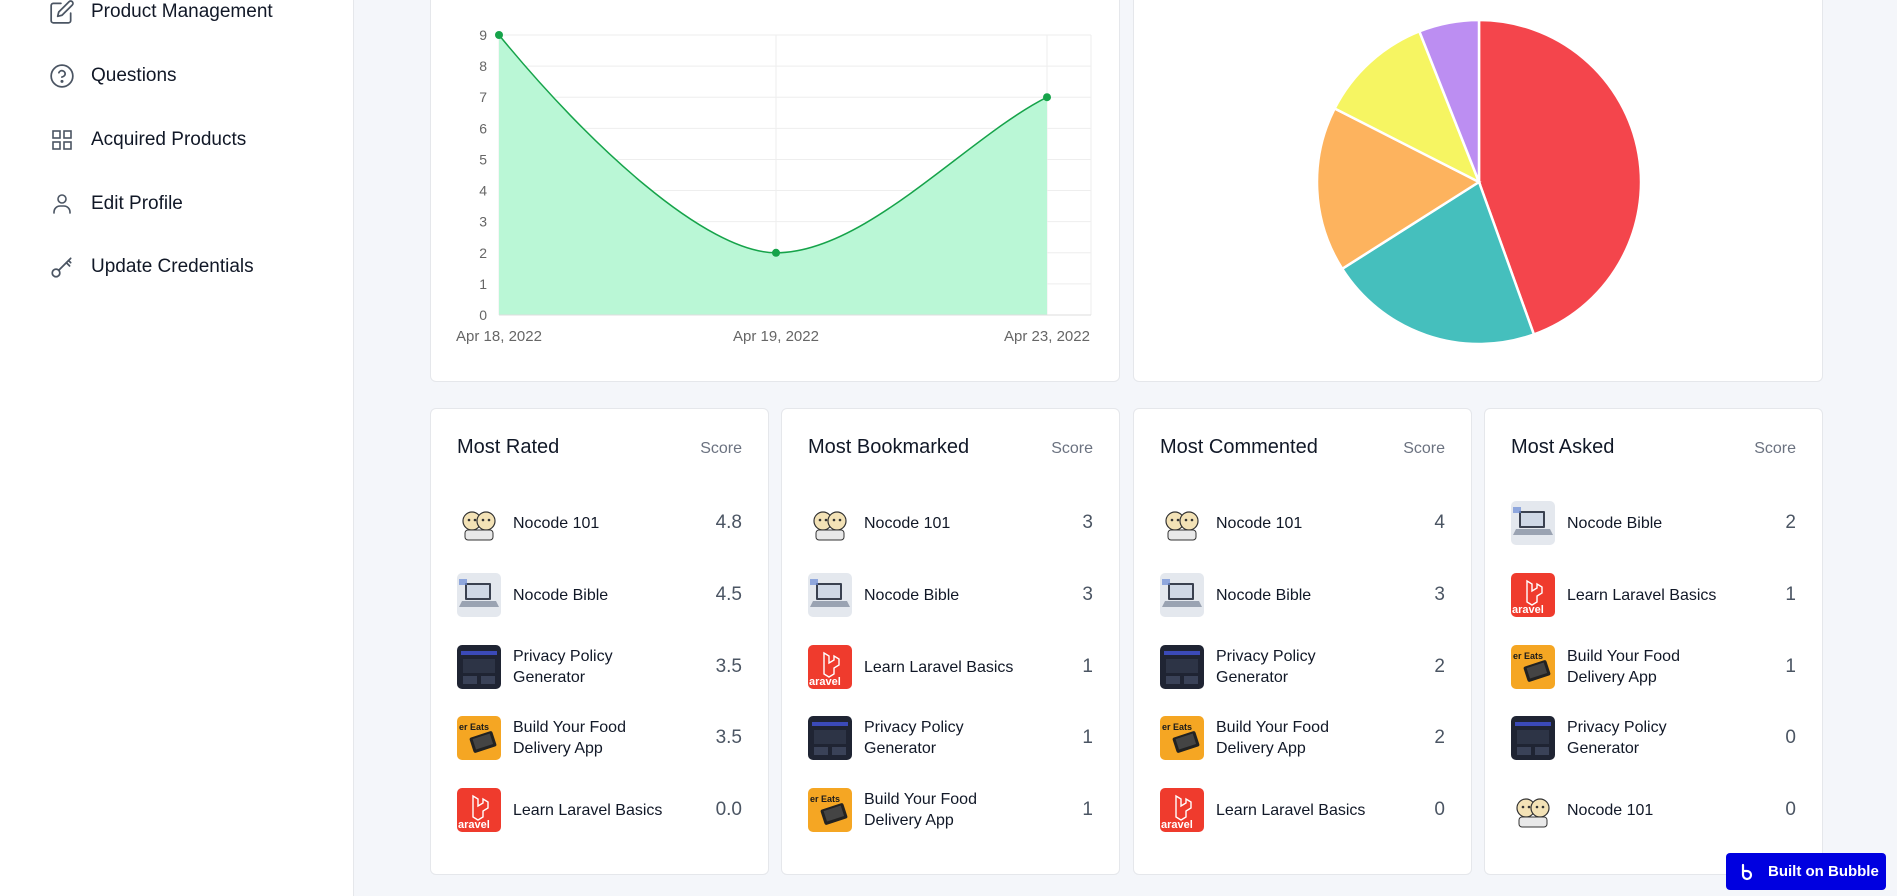 The width and height of the screenshot is (1897, 896). Describe the element at coordinates (483, 159) in the screenshot. I see `y-tick-label: 5` at that location.